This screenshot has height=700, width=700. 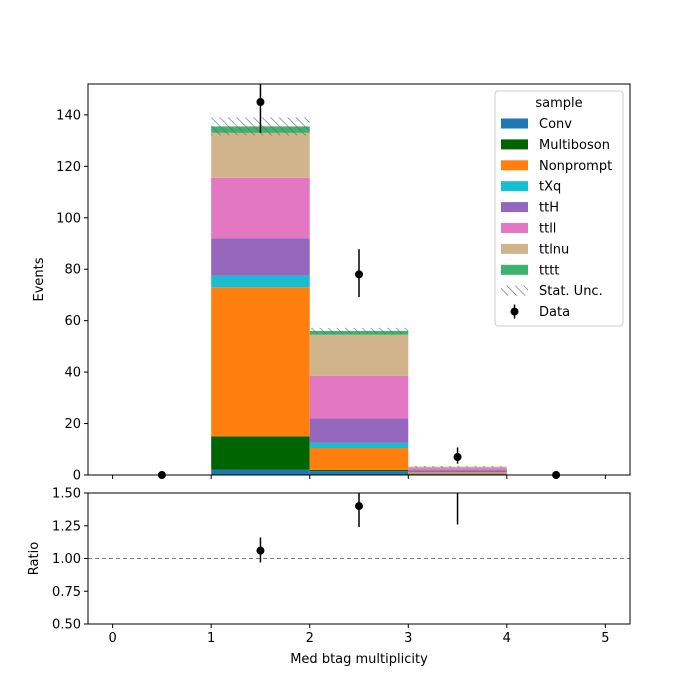 I want to click on legend-label-ttlnu: ttlnu, so click(x=554, y=249).